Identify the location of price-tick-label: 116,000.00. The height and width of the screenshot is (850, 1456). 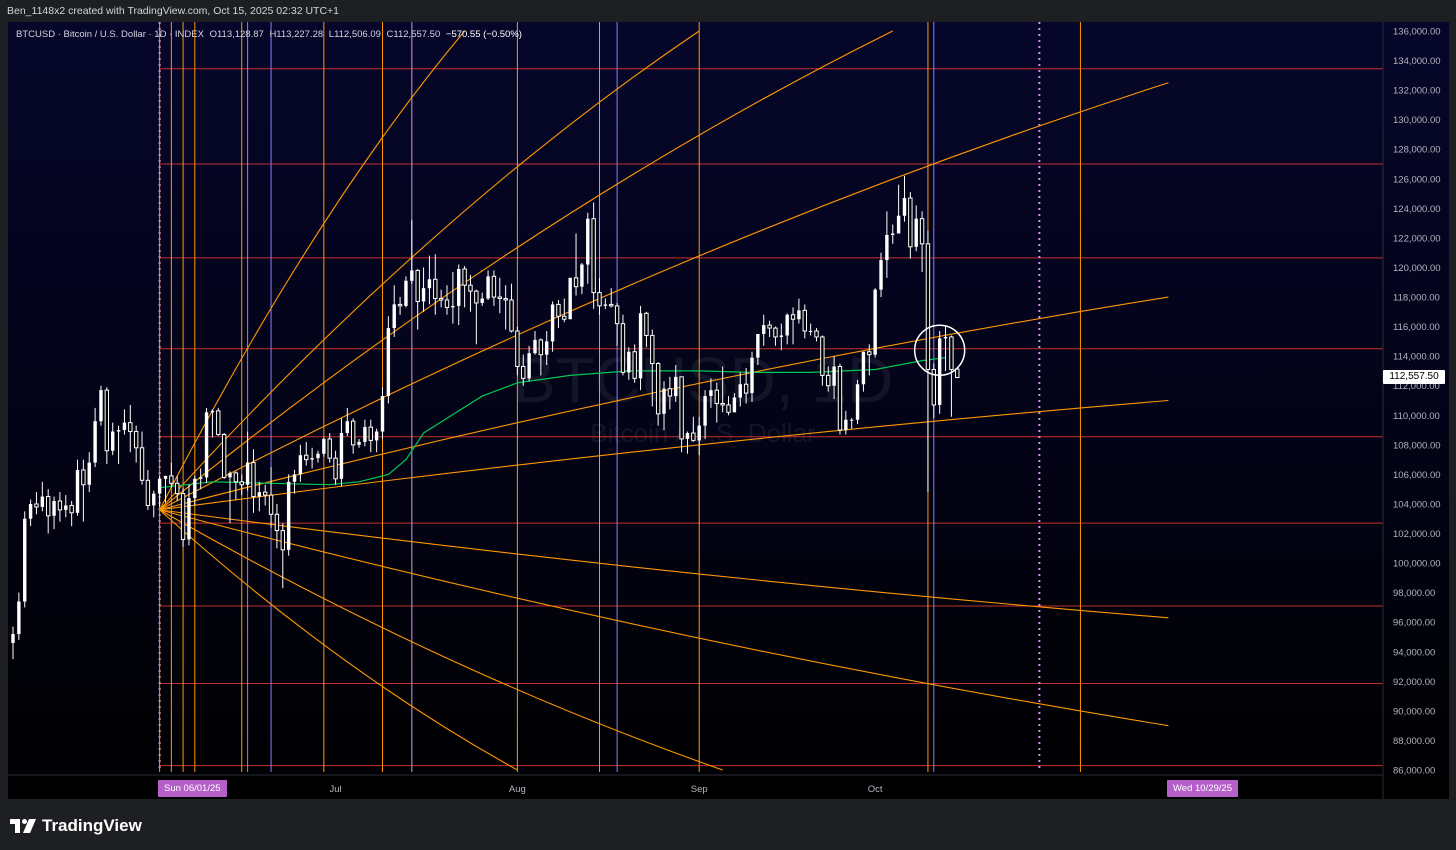
(1416, 327).